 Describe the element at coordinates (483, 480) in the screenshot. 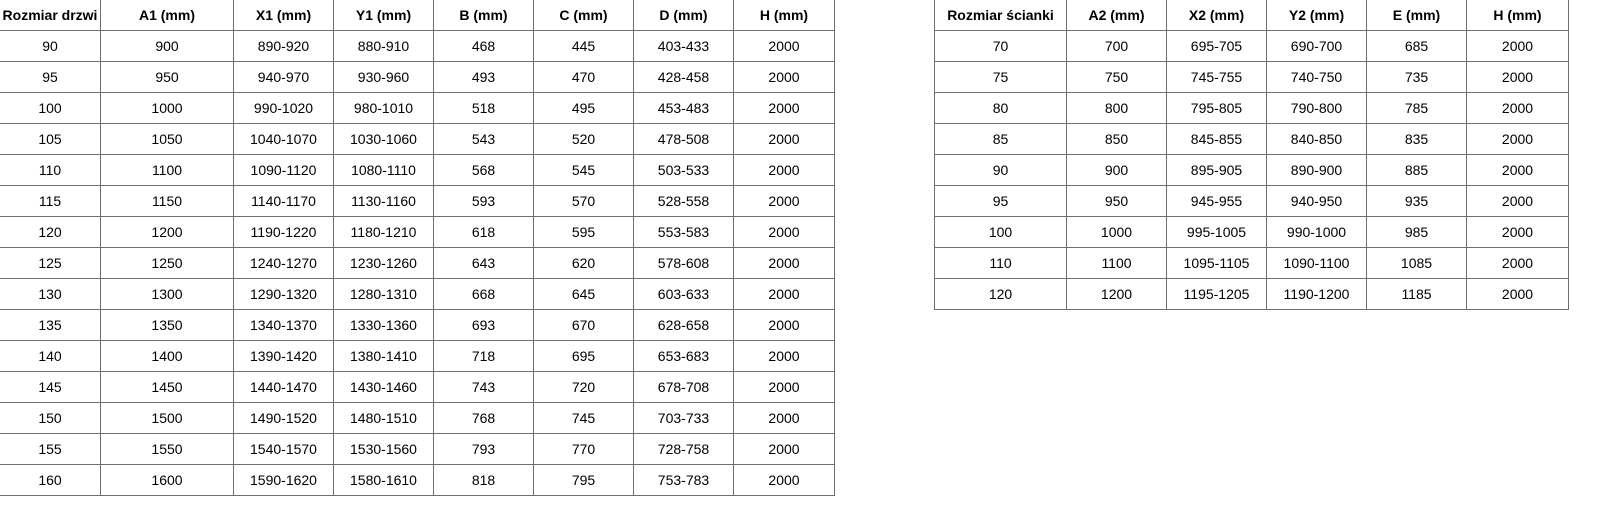

I see `table-cell: 818` at that location.